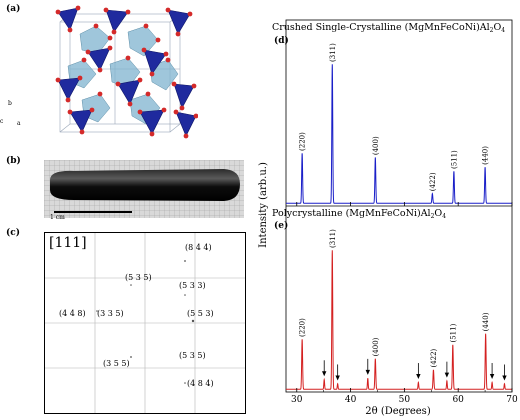  Describe the element at coordinates (116, 363) in the screenshot. I see `laue-spot-label: (3 5 5)` at that location.